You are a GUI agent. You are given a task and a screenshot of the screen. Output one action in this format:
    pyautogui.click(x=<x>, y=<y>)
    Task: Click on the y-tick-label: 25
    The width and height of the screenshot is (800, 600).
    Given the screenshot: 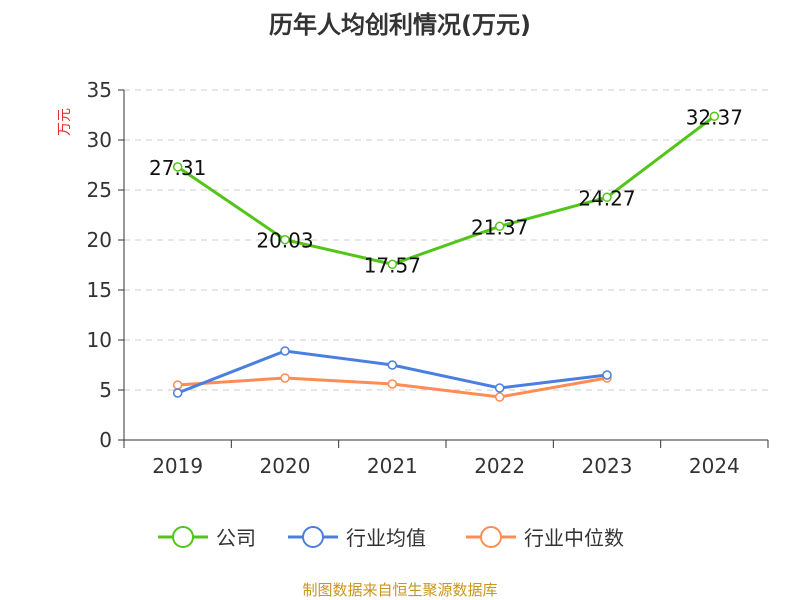 What is the action you would take?
    pyautogui.click(x=99, y=190)
    